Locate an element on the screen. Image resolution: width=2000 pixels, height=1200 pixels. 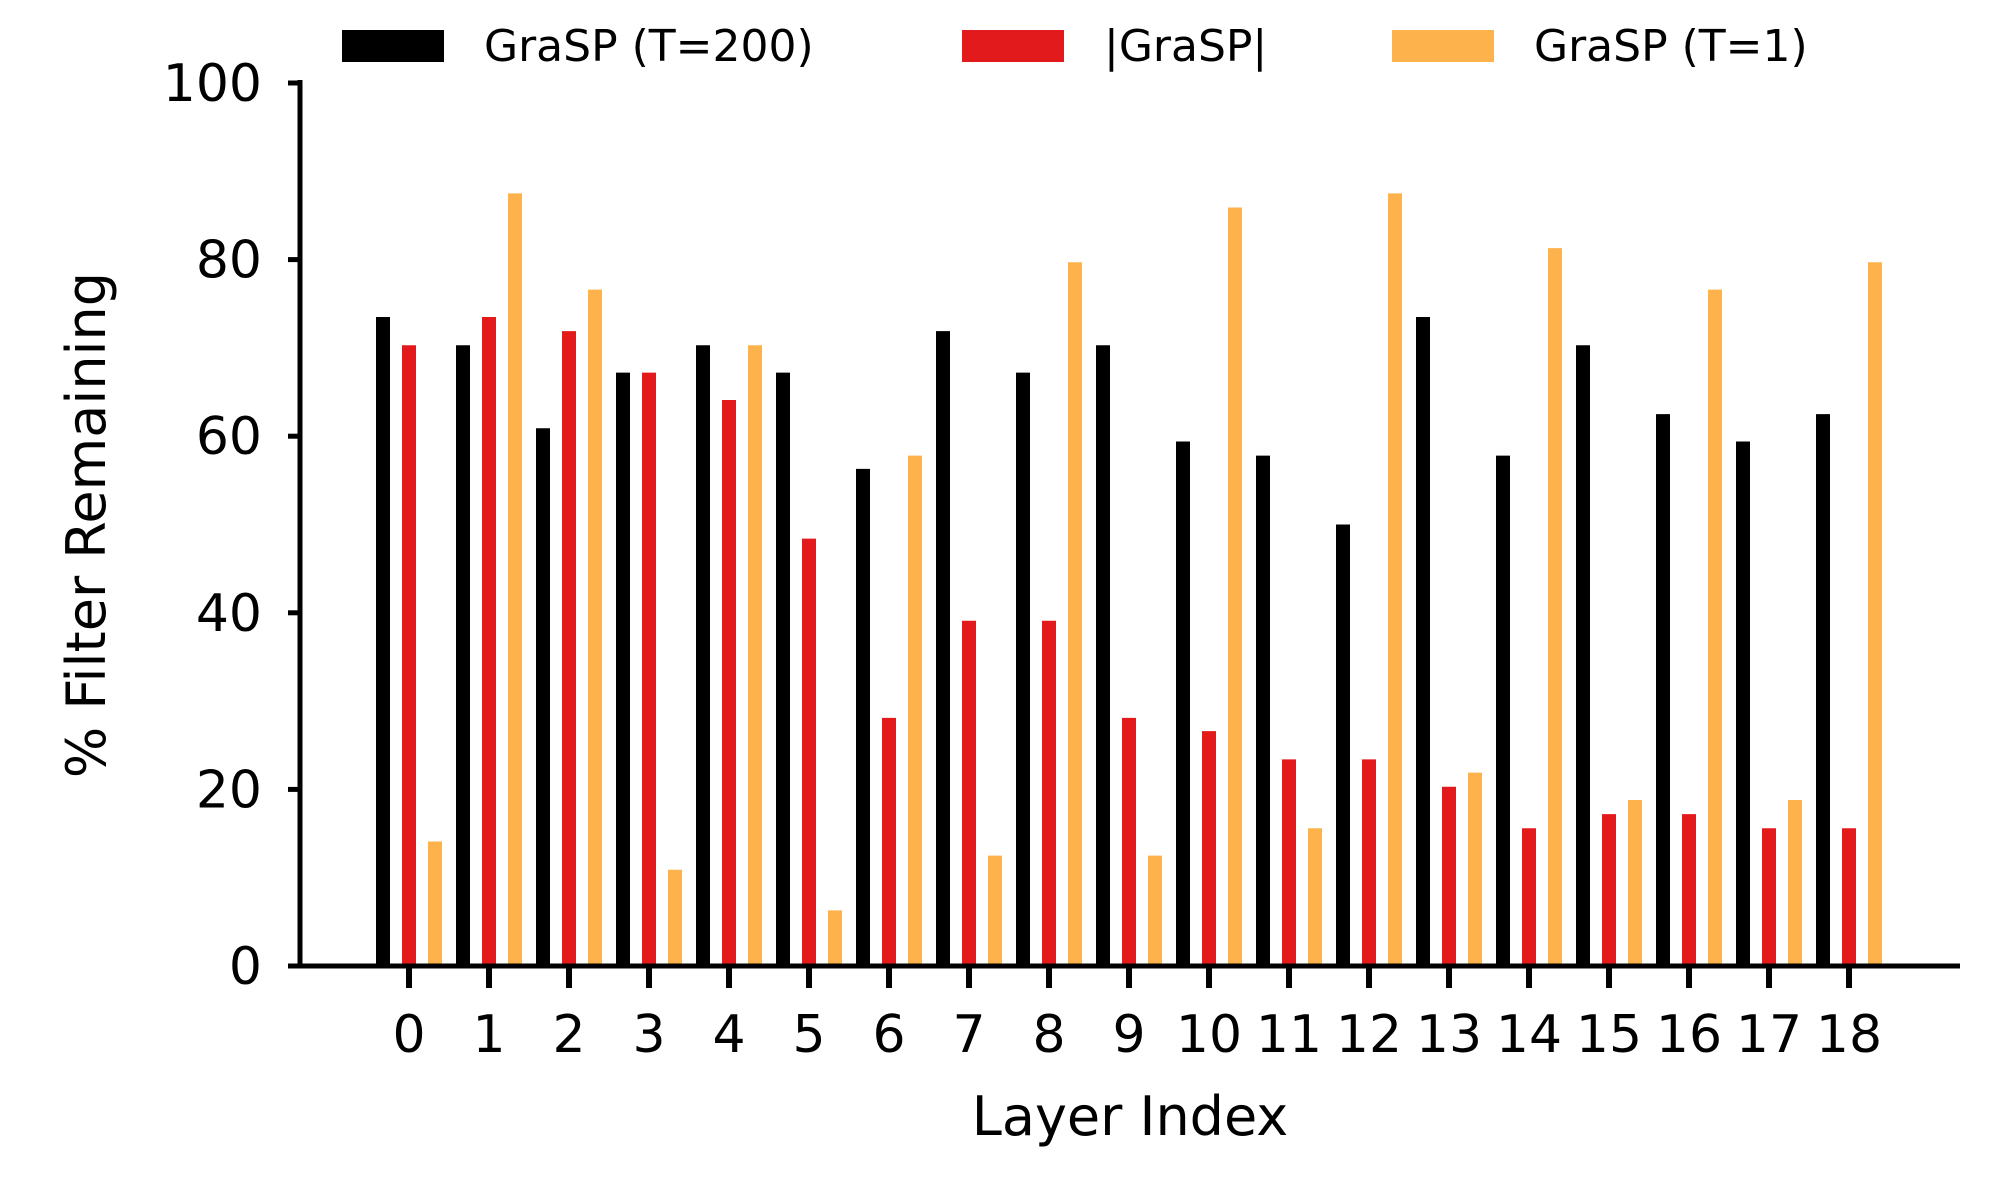
x-ticks: 0 1 2 3 4 5 6 7 8 9 10 11 12 13 14 15 16 17 18 is located at coordinates (1137, 1015).